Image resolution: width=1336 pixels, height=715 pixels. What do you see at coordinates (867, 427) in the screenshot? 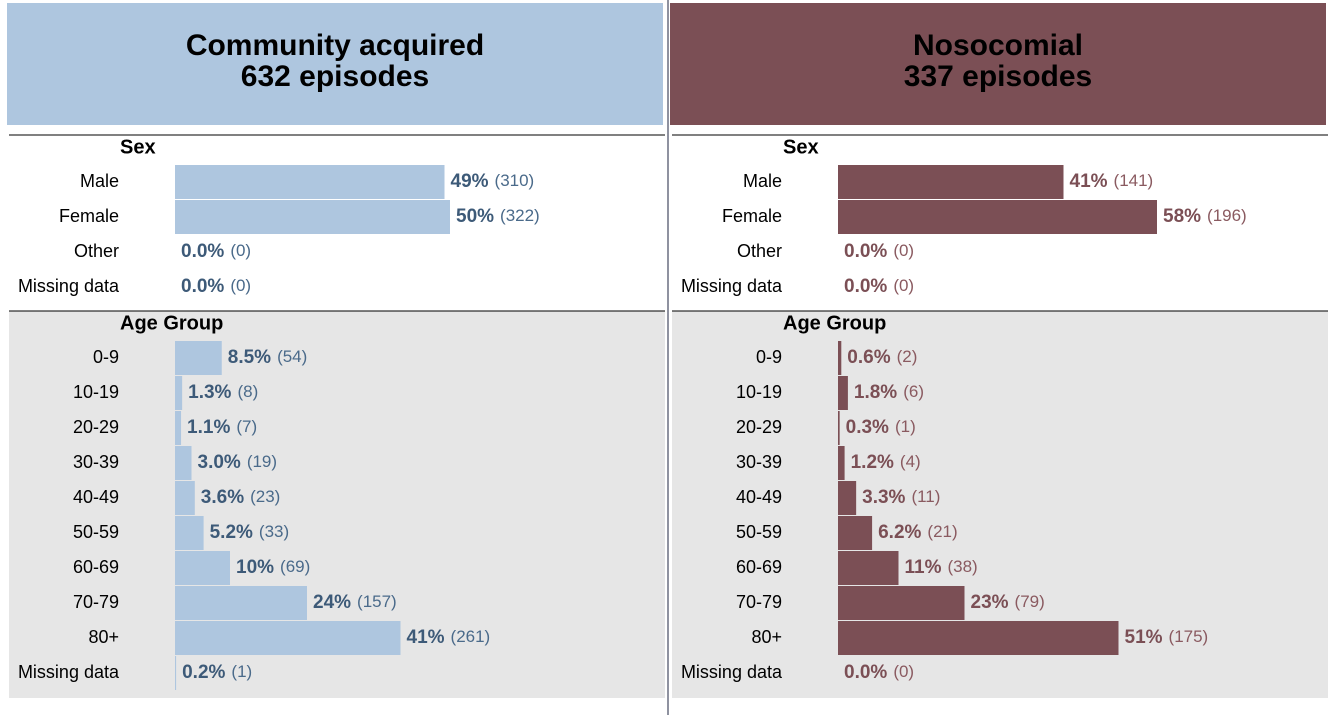
I see `percent-label: 0.3%` at bounding box center [867, 427].